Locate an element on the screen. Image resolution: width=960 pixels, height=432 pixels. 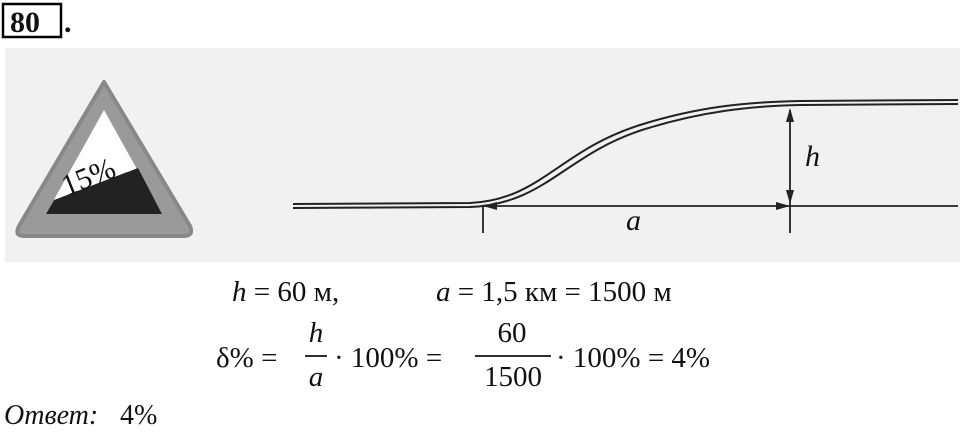
variable: a is located at coordinates (443, 292).